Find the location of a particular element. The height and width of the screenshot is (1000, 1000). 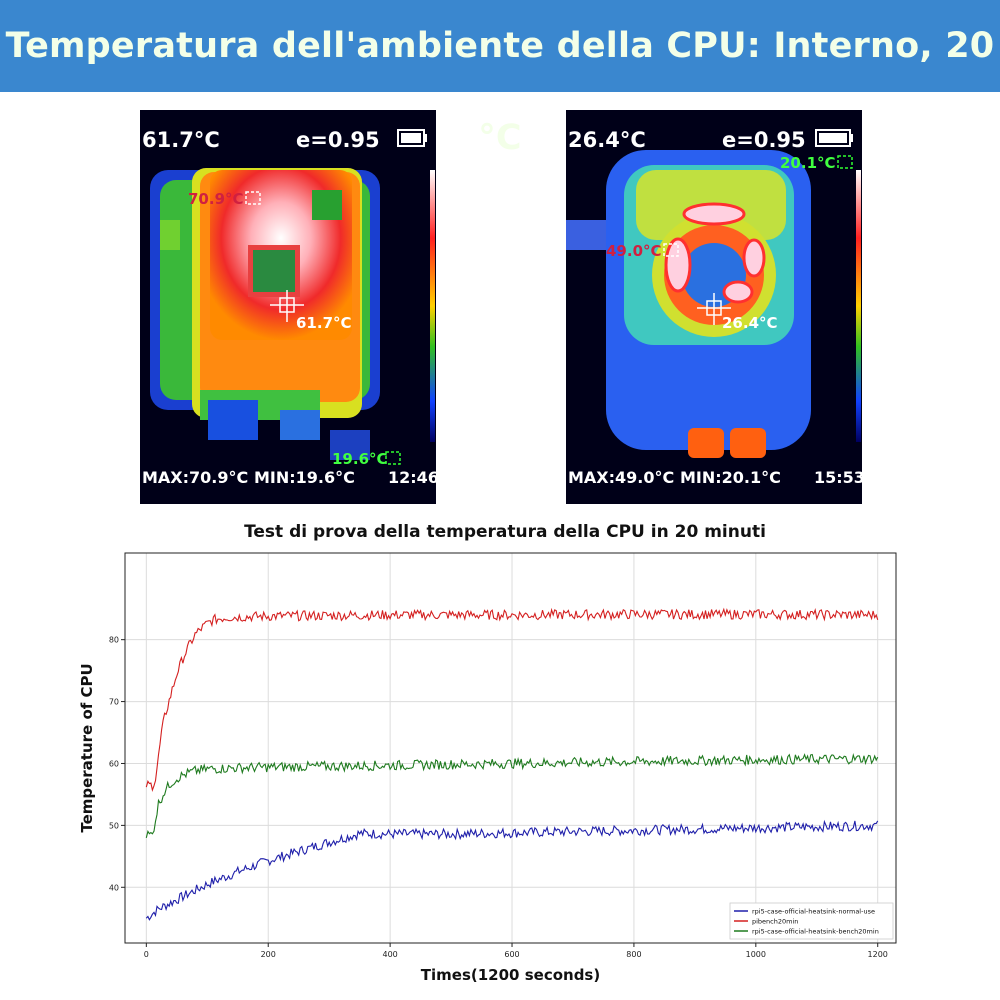

x-tick-label: 0 is located at coordinates (146, 954).